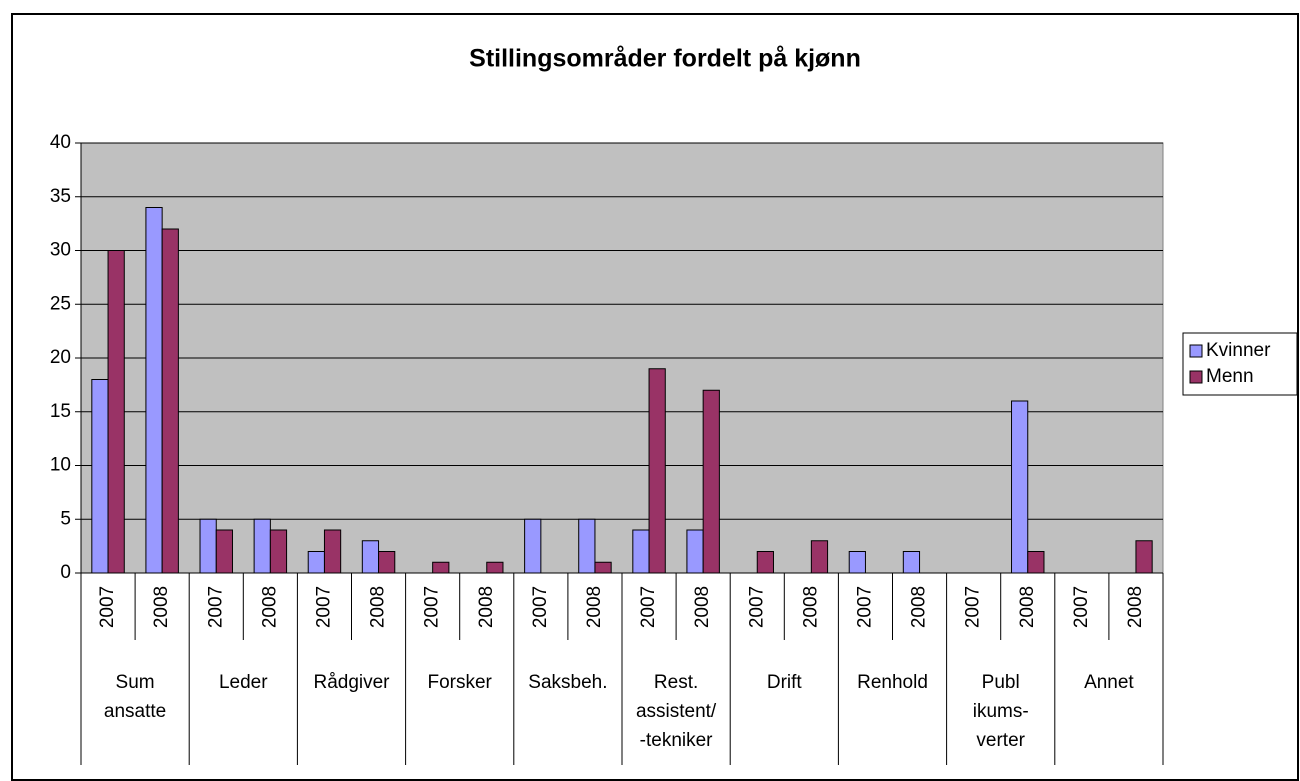  What do you see at coordinates (567, 682) in the screenshot?
I see `group-label: Saksbeh.` at bounding box center [567, 682].